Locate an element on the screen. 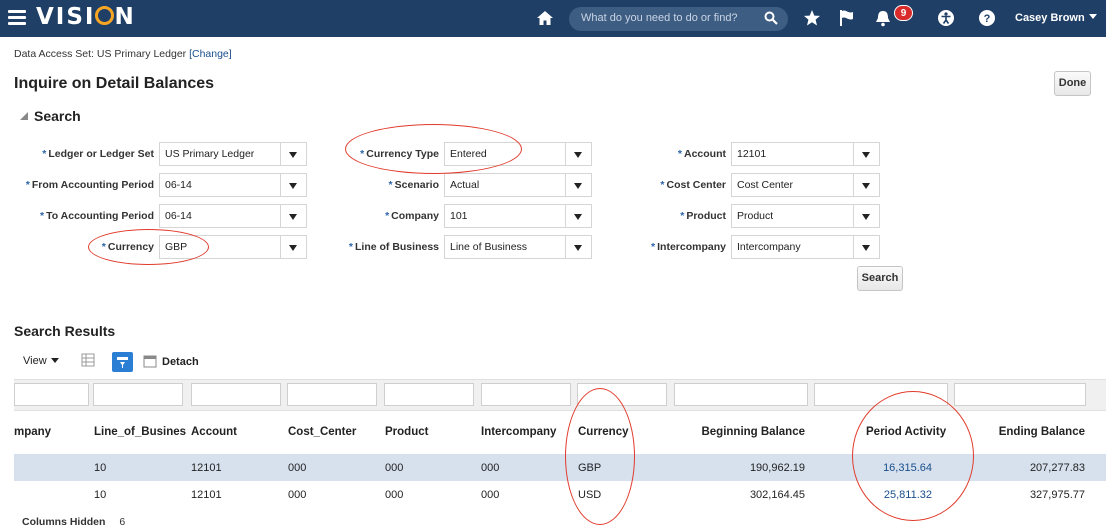 The image size is (1106, 532). line-of-business-field: Line of Business is located at coordinates (505, 247).